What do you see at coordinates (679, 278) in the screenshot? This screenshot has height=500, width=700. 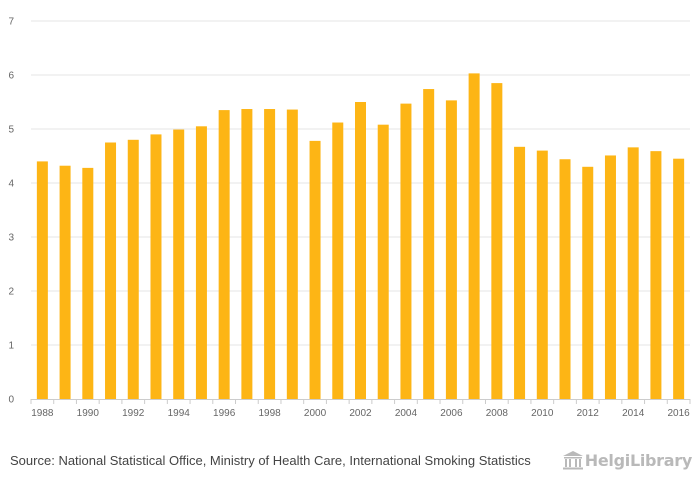 I see `bar-2016` at bounding box center [679, 278].